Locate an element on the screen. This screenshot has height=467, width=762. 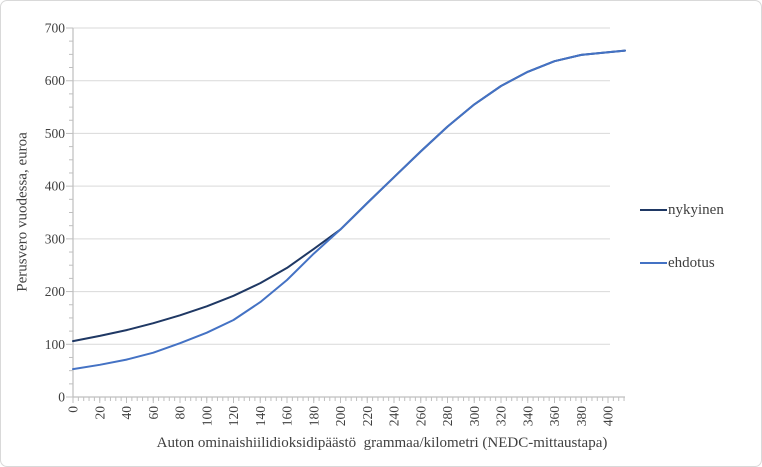
svg-text: 600 is located at coordinates (55, 80).